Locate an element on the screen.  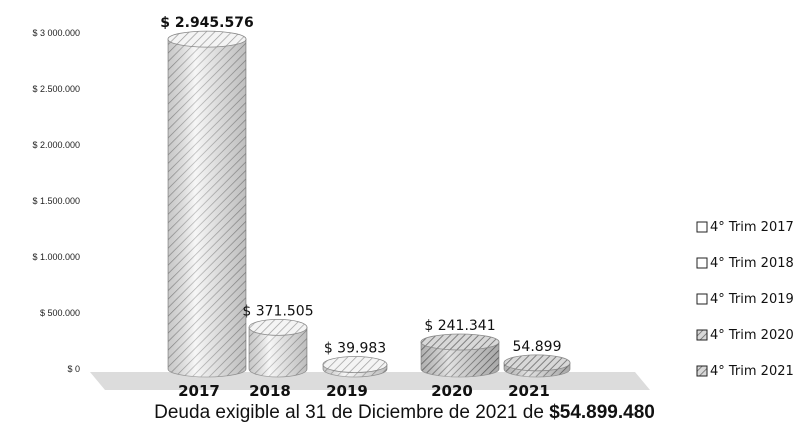
category-label: 2020 is located at coordinates (452, 391).